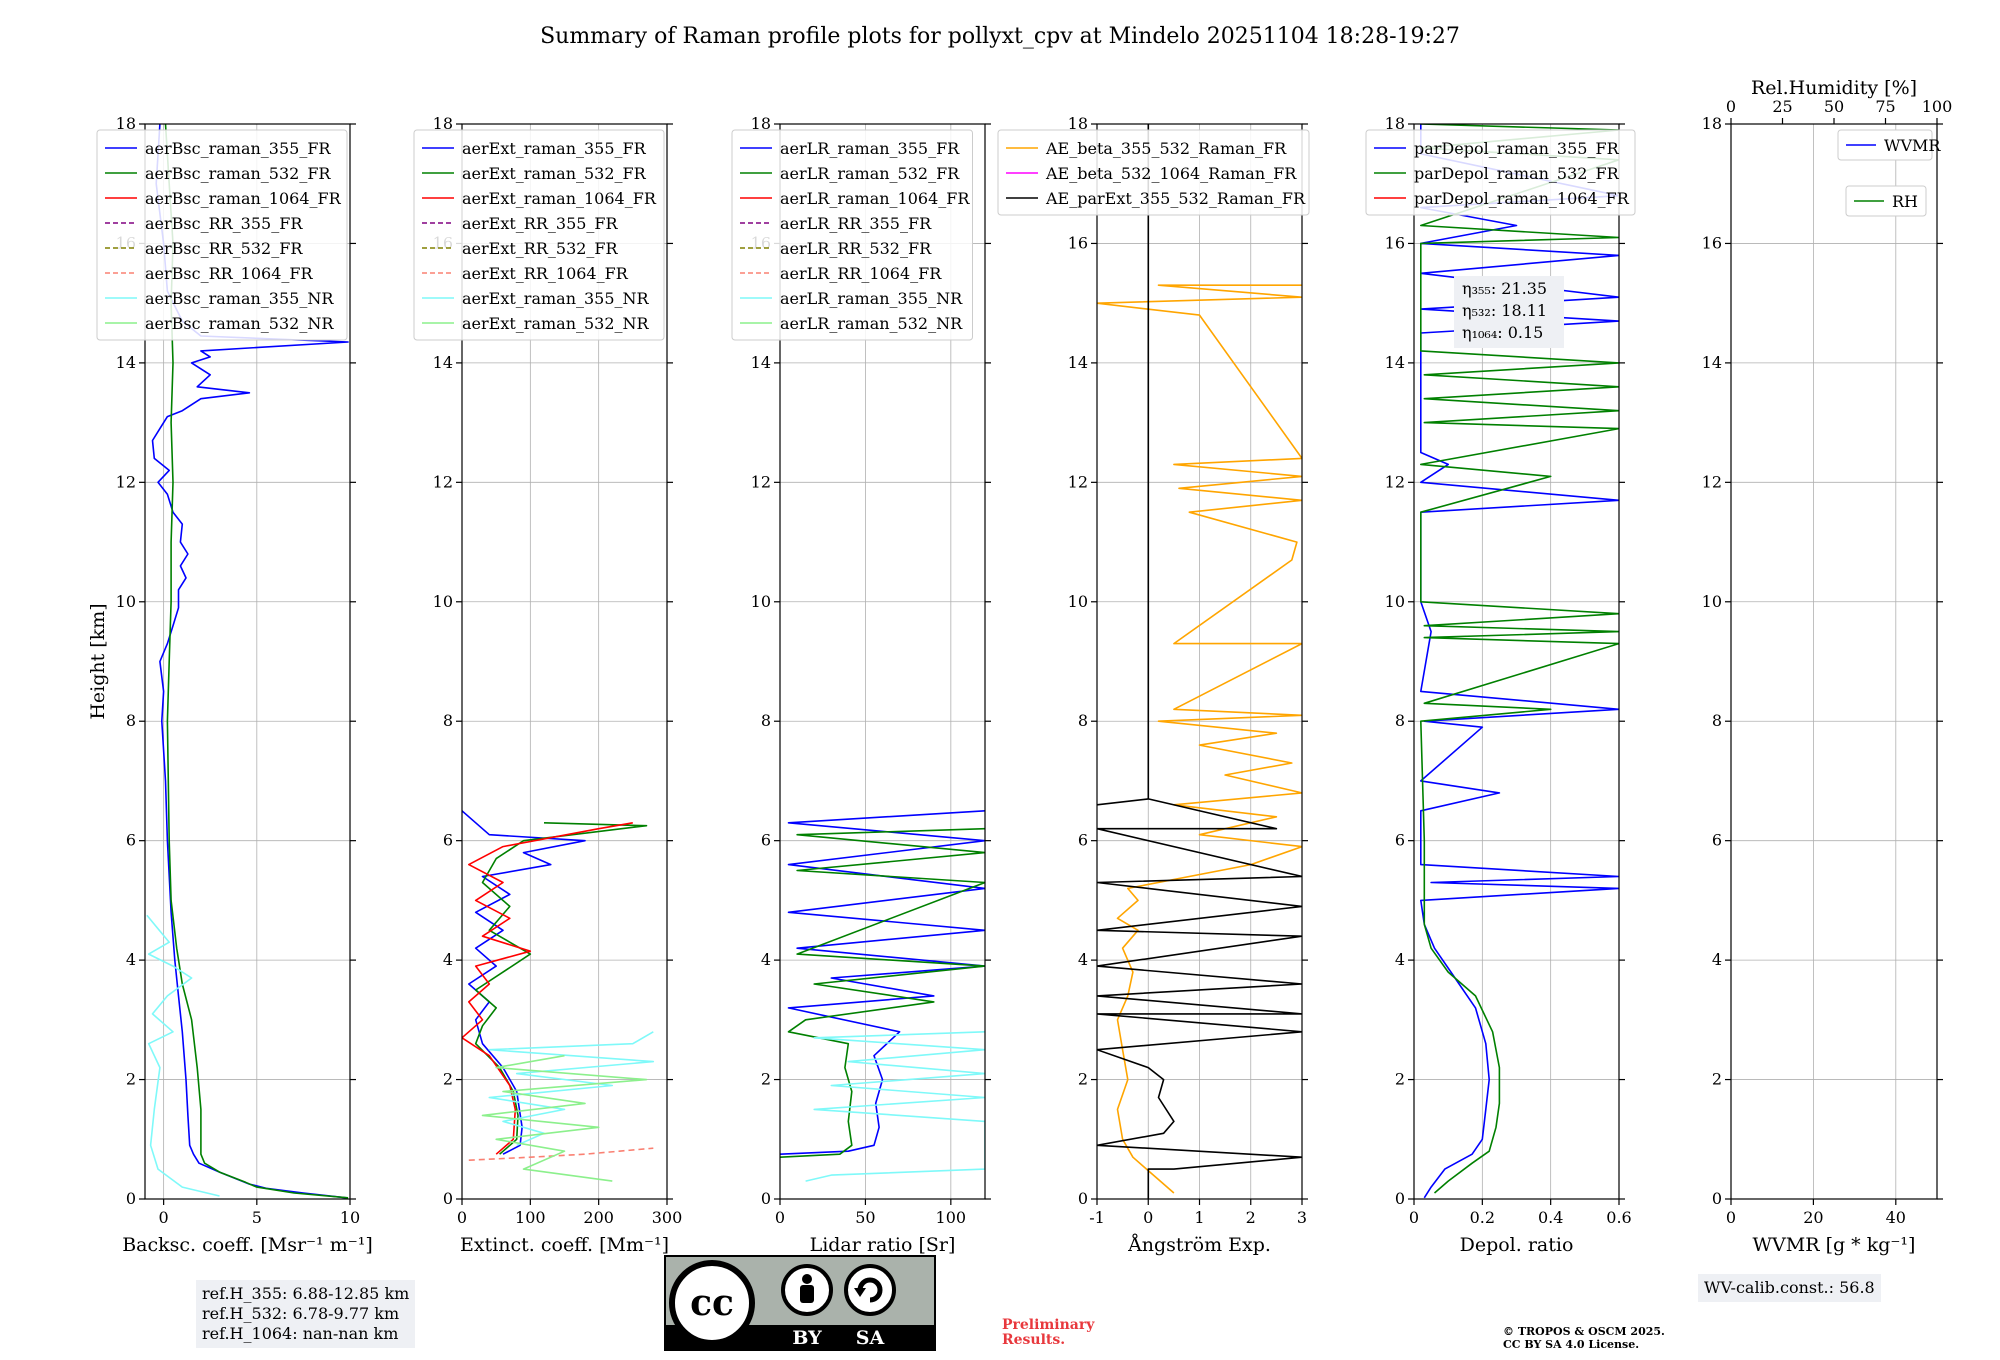 This screenshot has height=1360, width=2000. I want to click on top-x-tick-label: 0, so click(1731, 106).